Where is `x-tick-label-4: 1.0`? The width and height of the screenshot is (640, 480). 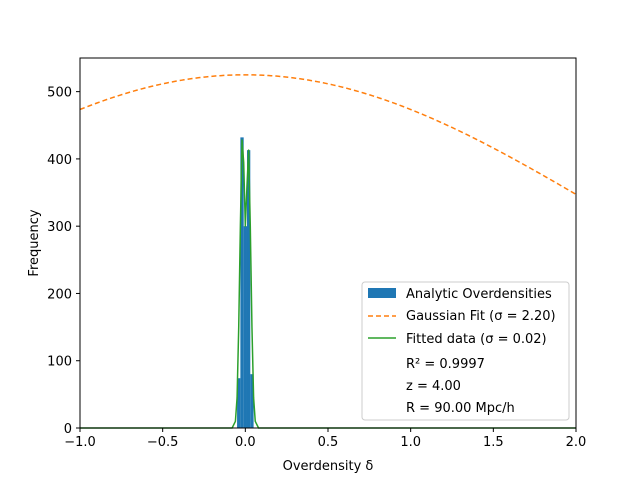 x-tick-label-4: 1.0 is located at coordinates (410, 442).